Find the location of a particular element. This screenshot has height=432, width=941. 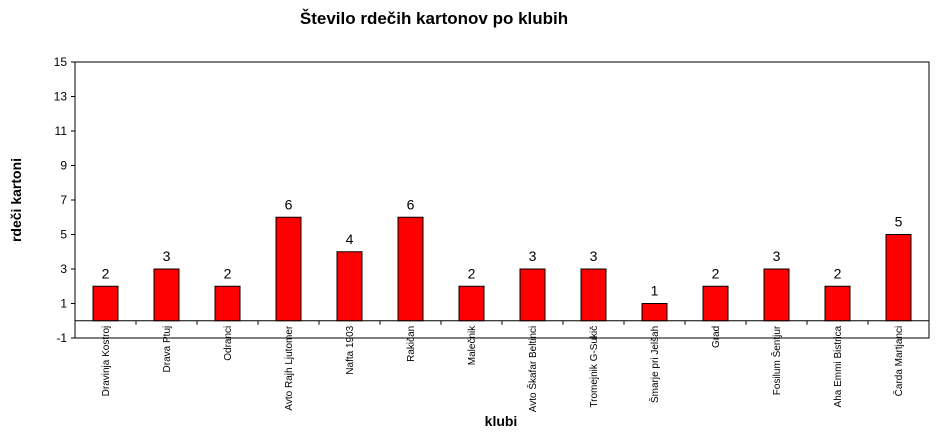

x-axis-label: klubi is located at coordinates (501, 421).